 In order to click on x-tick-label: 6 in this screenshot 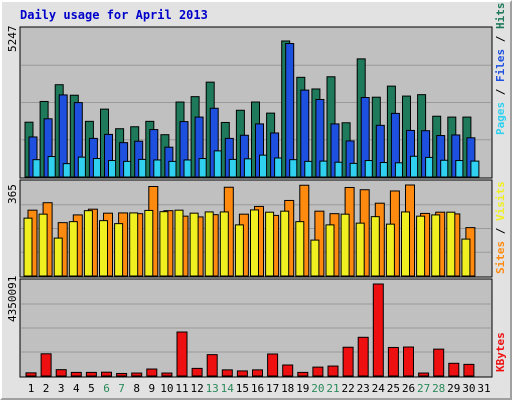, I will do `click(106, 388)`.